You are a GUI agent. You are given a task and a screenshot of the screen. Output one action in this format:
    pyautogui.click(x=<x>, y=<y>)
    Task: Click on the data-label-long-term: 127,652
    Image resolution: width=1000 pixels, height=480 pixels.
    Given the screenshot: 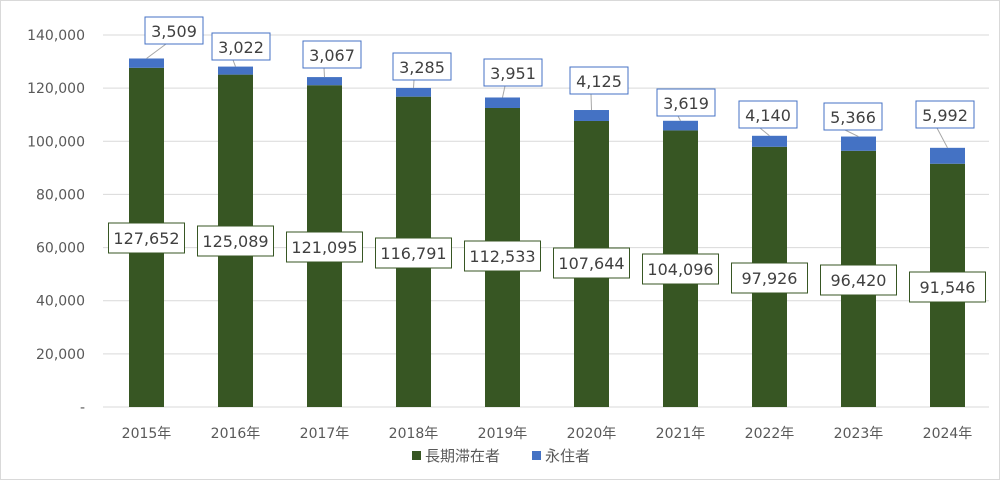 What is the action you would take?
    pyautogui.click(x=146, y=238)
    